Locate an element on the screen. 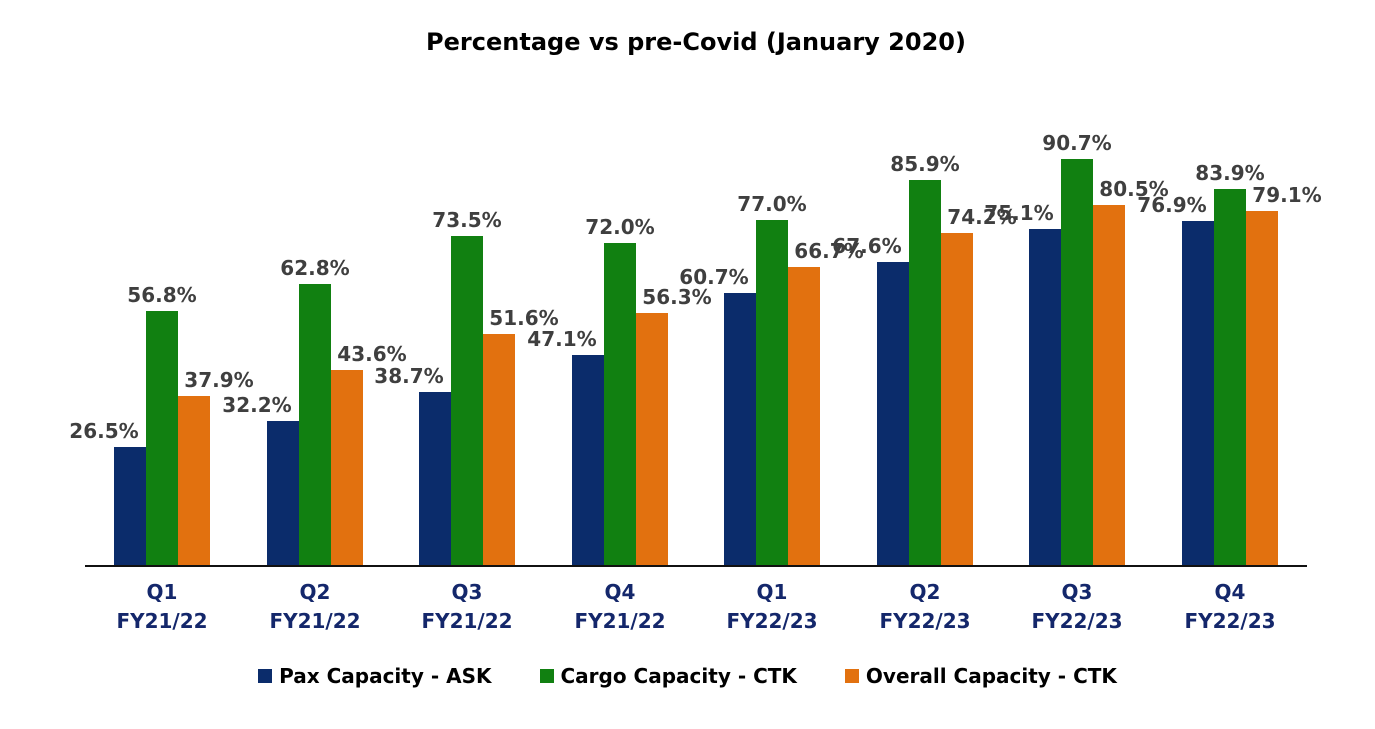  x-tick-q2-fy21-22: Q2 FY21/22 is located at coordinates (315, 606).